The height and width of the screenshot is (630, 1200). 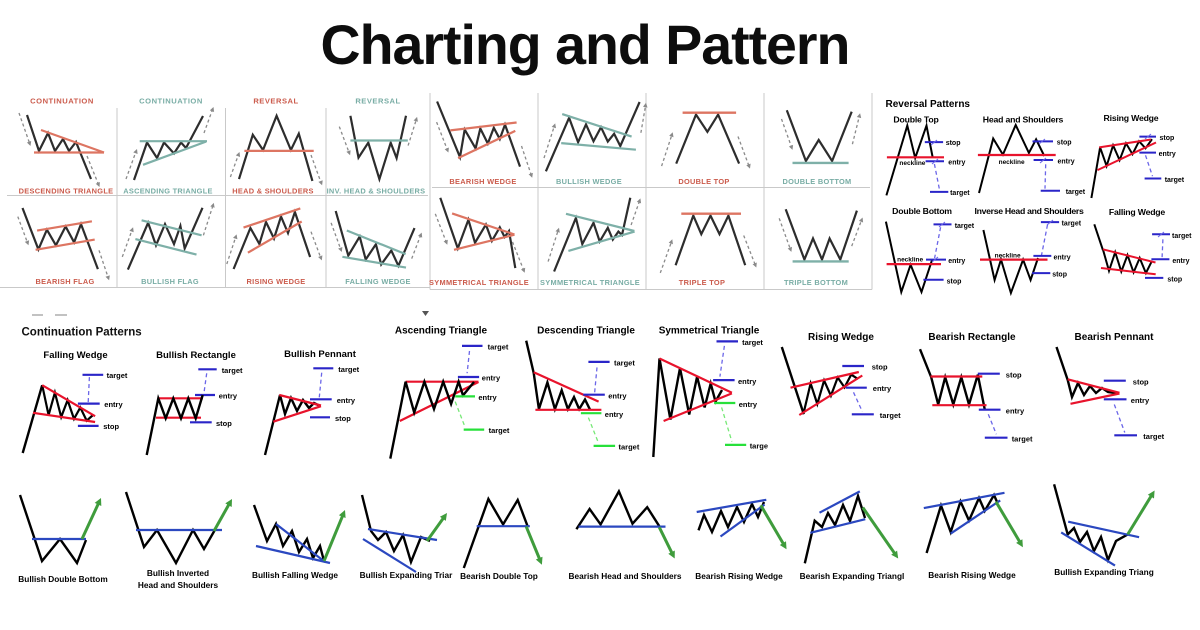 I want to click on svg-text: RISING WEDGE, so click(x=275, y=281).